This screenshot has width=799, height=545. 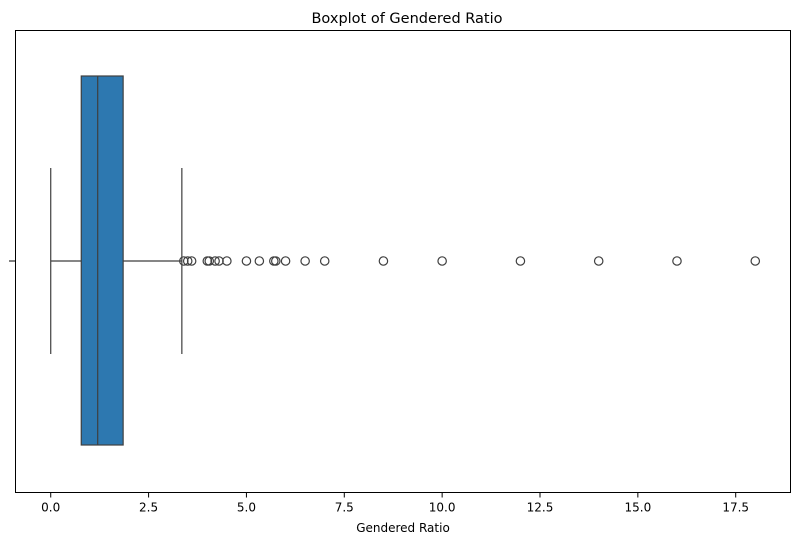 What do you see at coordinates (406, 19) in the screenshot?
I see `chart-title: Boxplot of Gendered Ratio` at bounding box center [406, 19].